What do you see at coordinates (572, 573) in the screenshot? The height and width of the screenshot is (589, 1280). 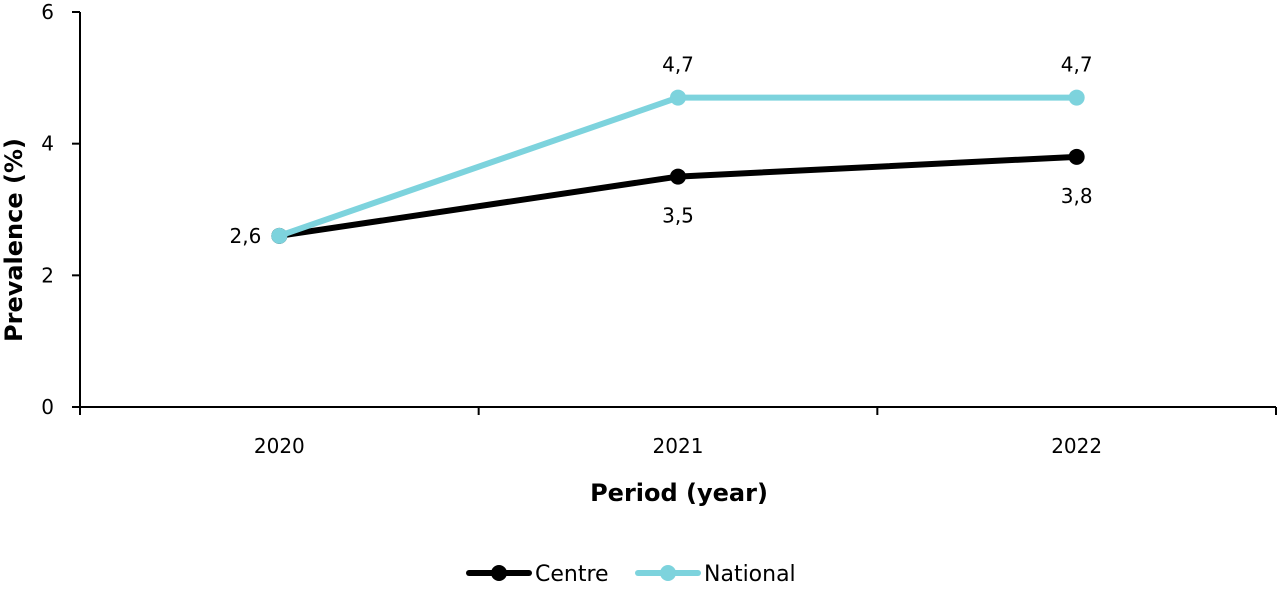 I see `legend-label: Centre` at bounding box center [572, 573].